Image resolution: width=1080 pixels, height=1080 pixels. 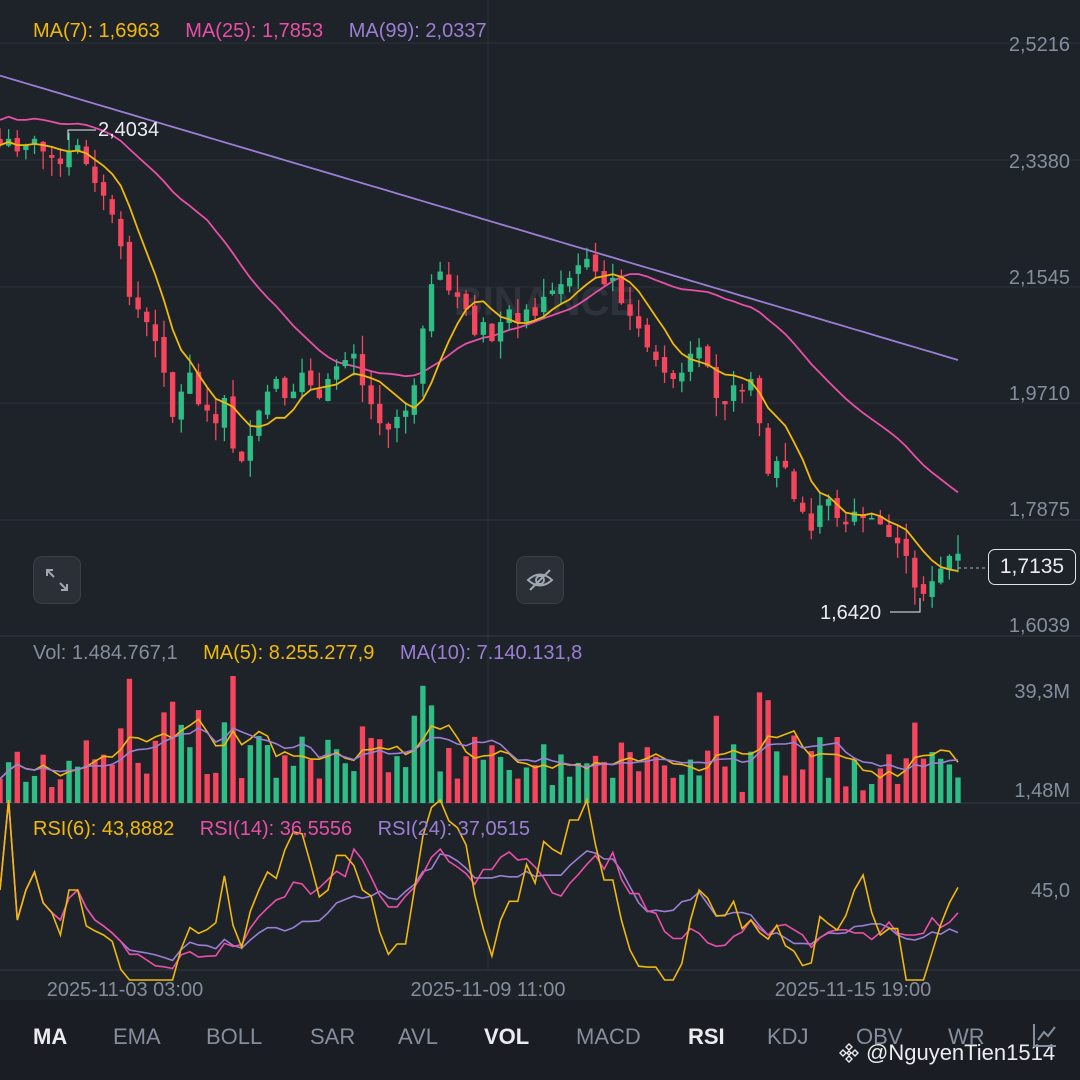 What do you see at coordinates (104, 829) in the screenshot?
I see `rsi6-legend: RSI(6): 43,8882` at bounding box center [104, 829].